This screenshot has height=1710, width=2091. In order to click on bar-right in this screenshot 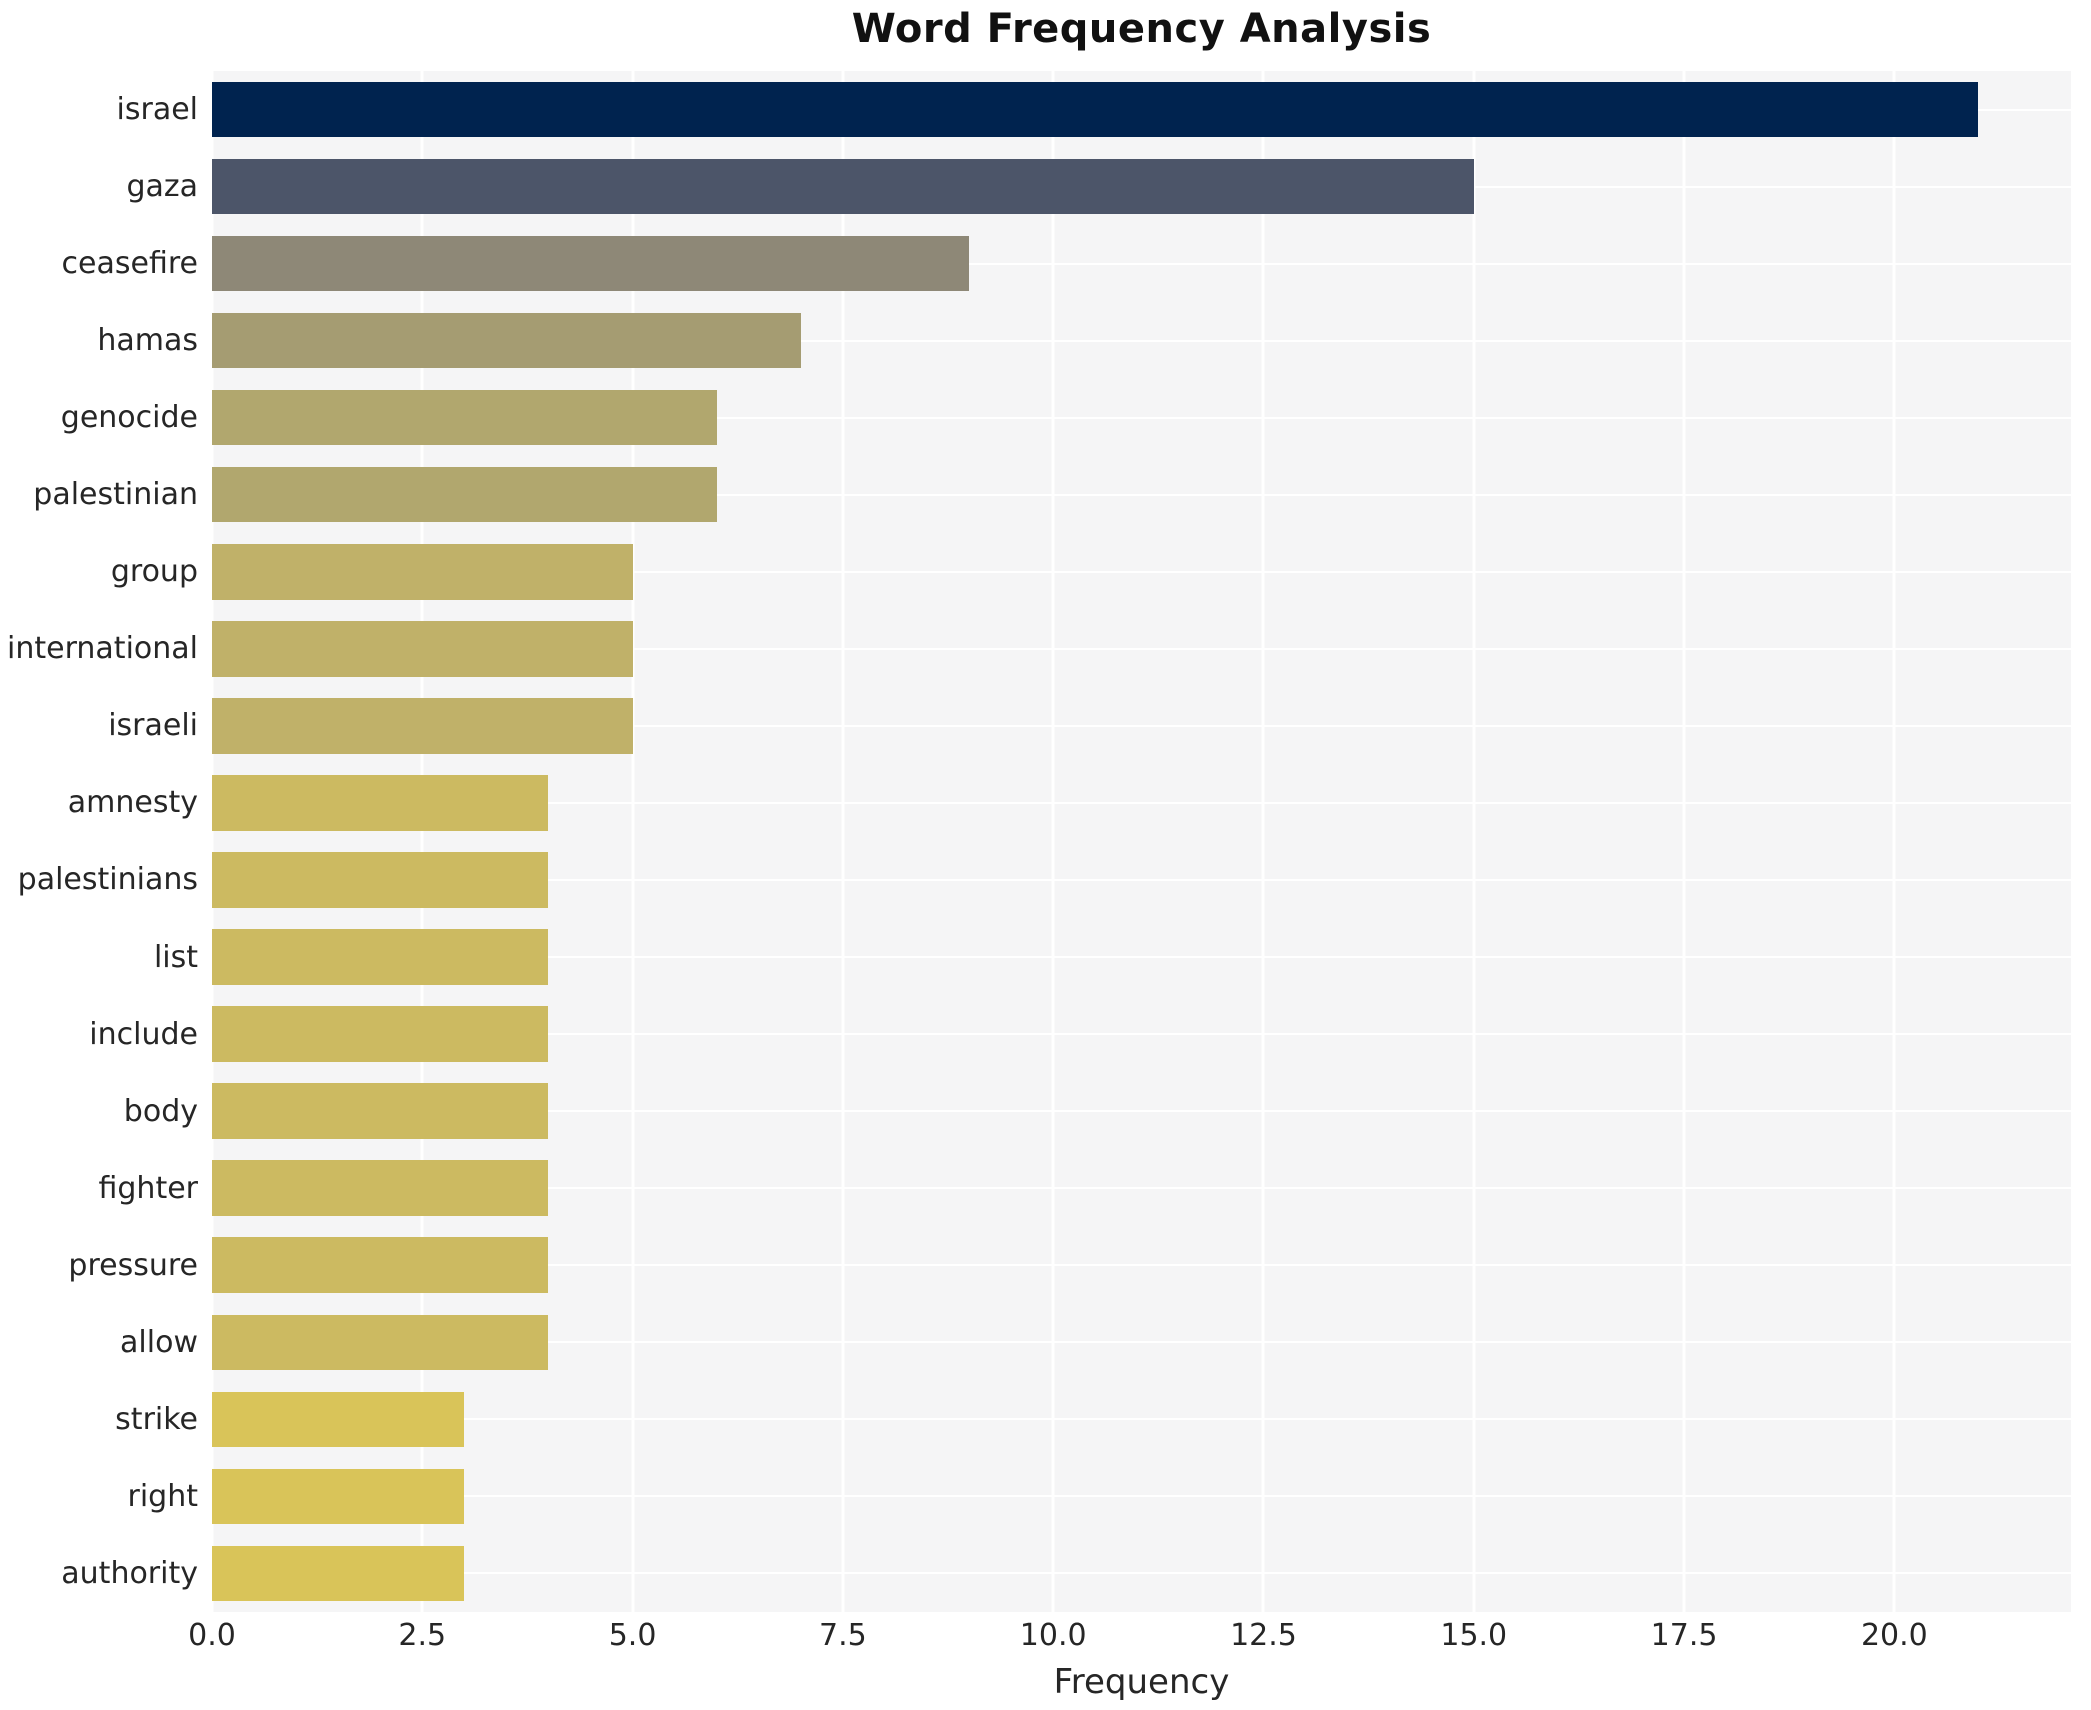, I will do `click(338, 1496)`.